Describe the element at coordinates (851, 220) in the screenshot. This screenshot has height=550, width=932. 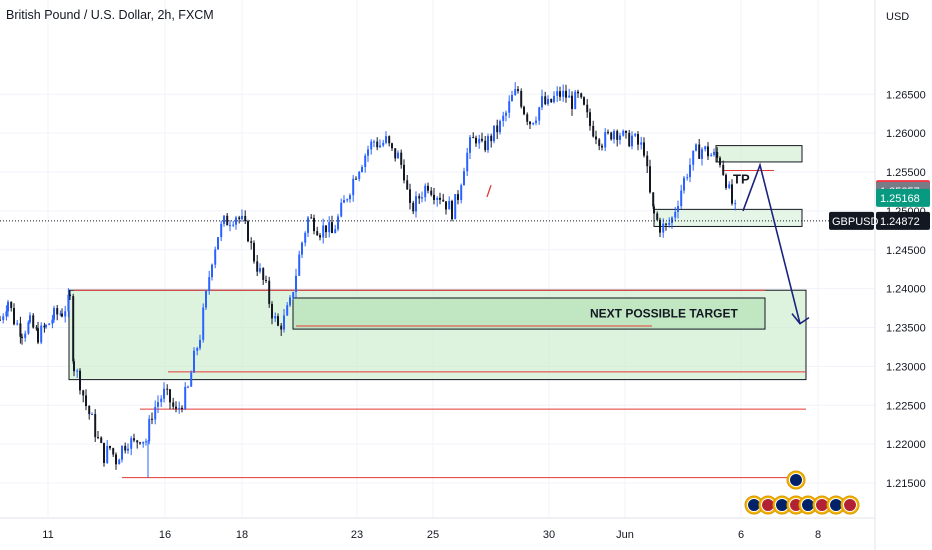
I see `symbol-tag` at that location.